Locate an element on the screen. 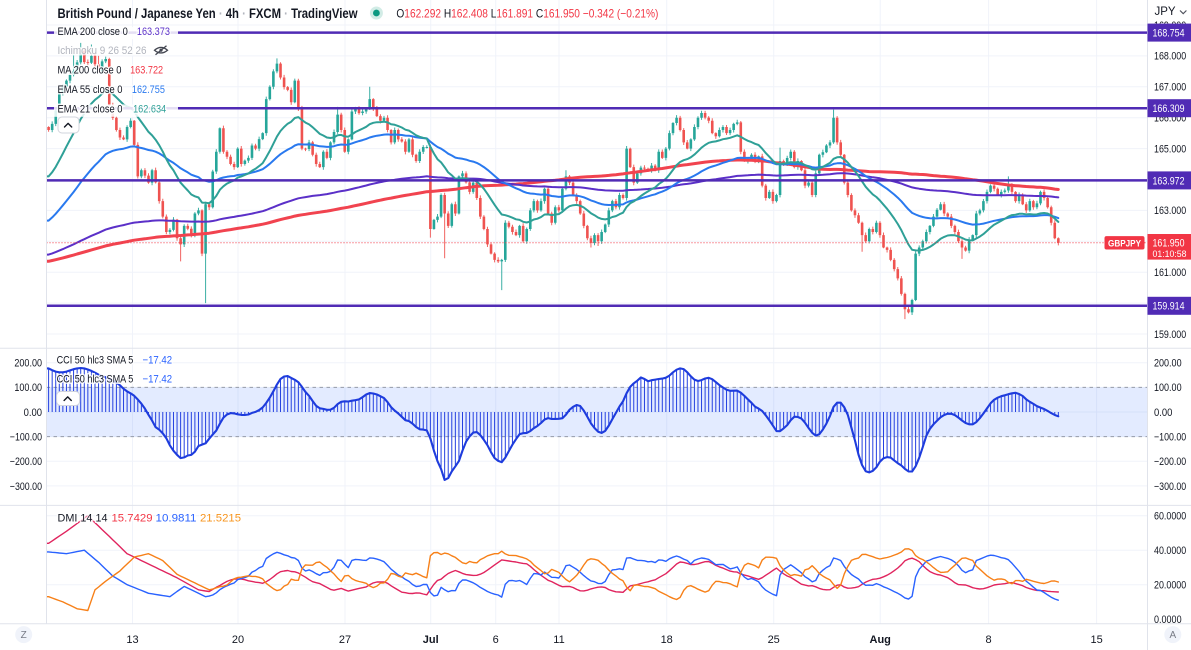 This screenshot has width=1191, height=650. svg-text: 166.309 is located at coordinates (1169, 109).